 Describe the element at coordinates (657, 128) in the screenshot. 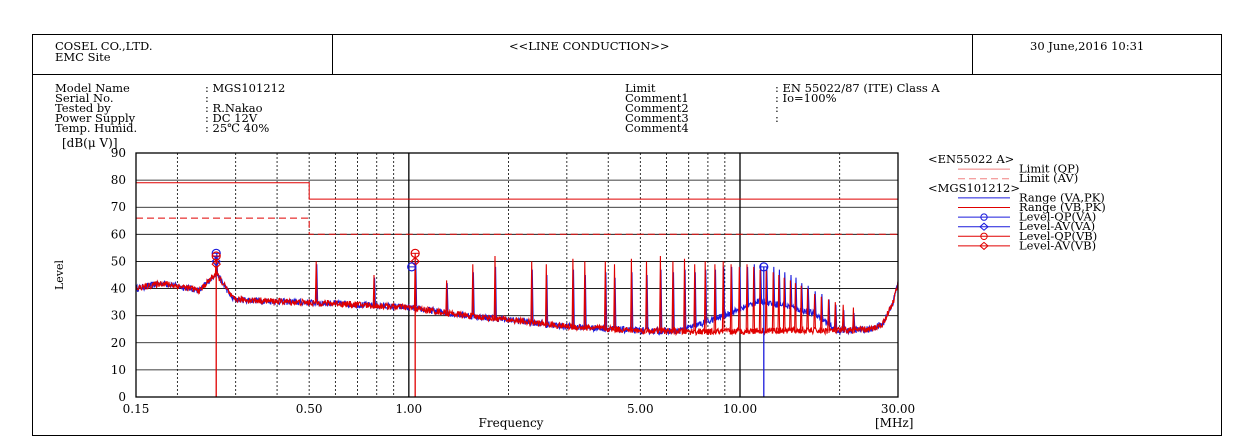

I see `info-label-comment4: Comment4` at that location.